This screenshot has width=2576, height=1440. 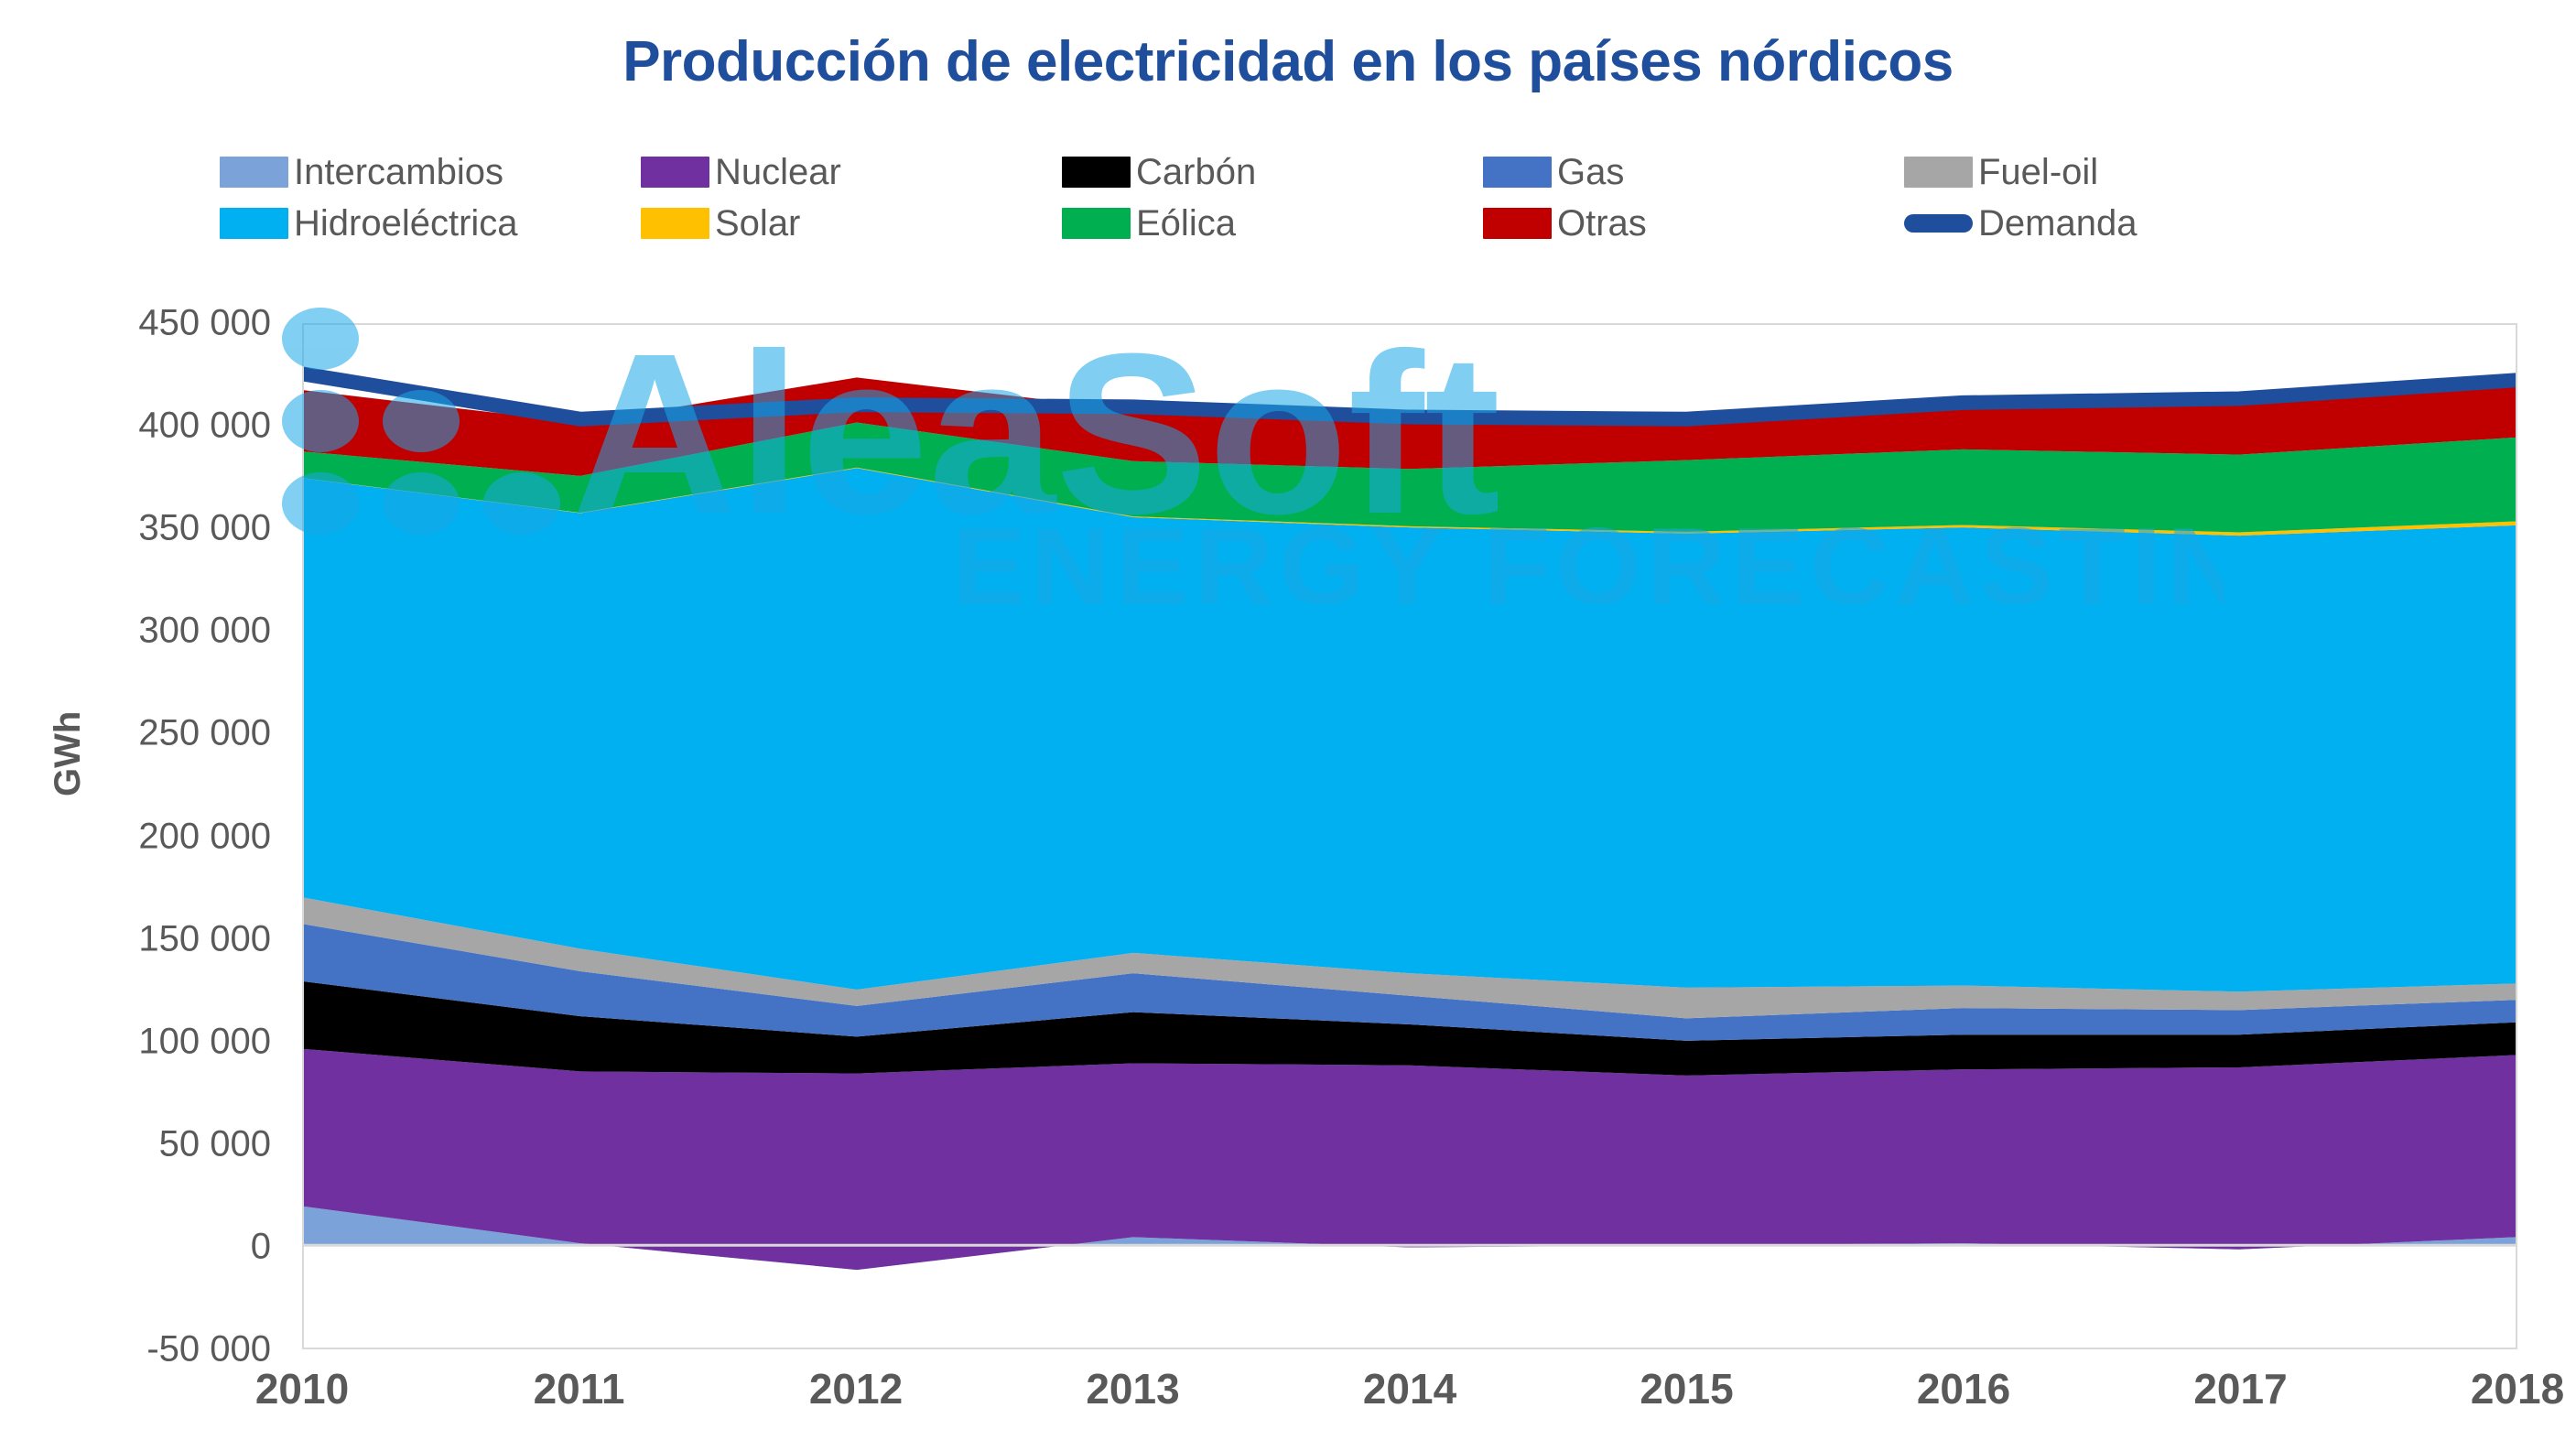 I want to click on x-axis-tick-label: 2017, so click(x=2241, y=1389).